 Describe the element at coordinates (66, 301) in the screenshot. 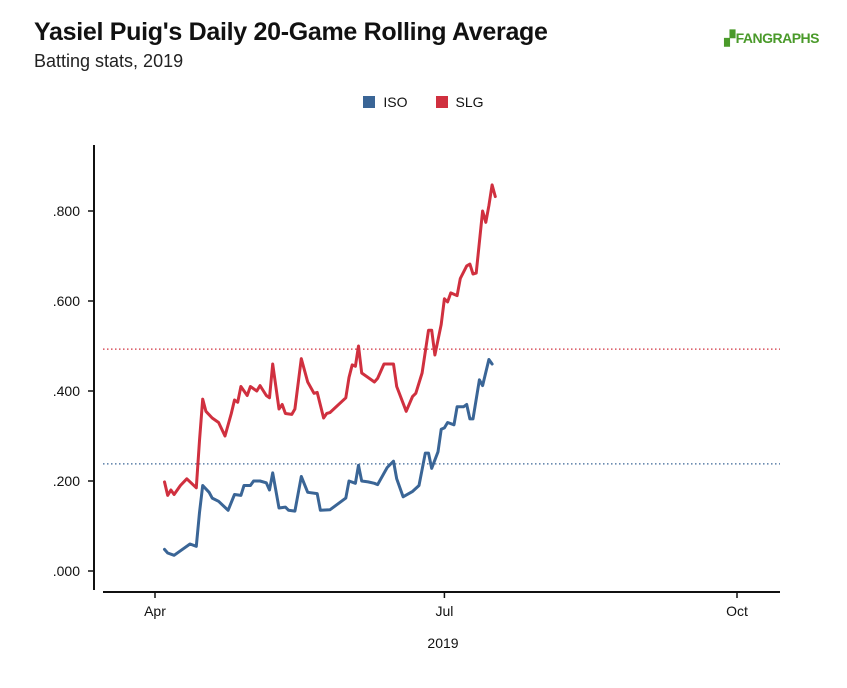

I see `y-tick-label: .600` at that location.